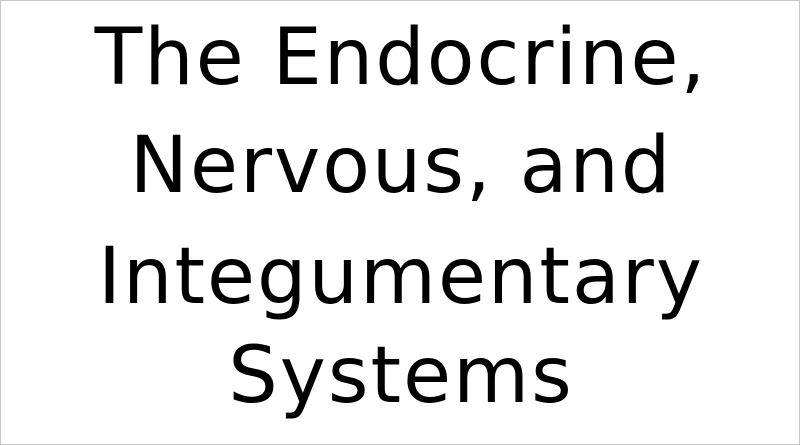  What do you see at coordinates (401, 166) in the screenshot?
I see `title-line-2: Nervous, and` at bounding box center [401, 166].